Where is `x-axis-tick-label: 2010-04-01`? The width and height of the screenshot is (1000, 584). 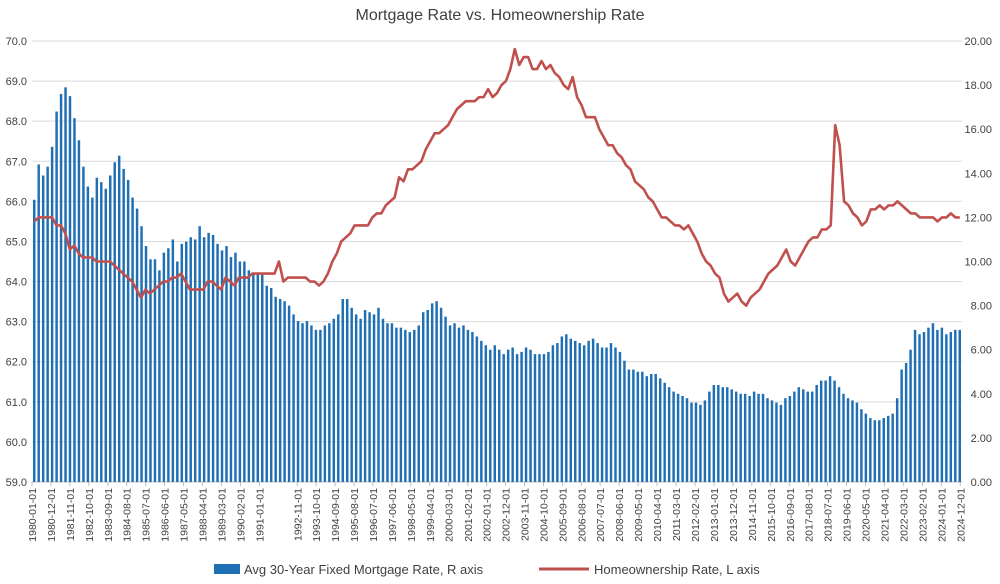
x-axis-tick-label: 2010-04-01 is located at coordinates (658, 515).